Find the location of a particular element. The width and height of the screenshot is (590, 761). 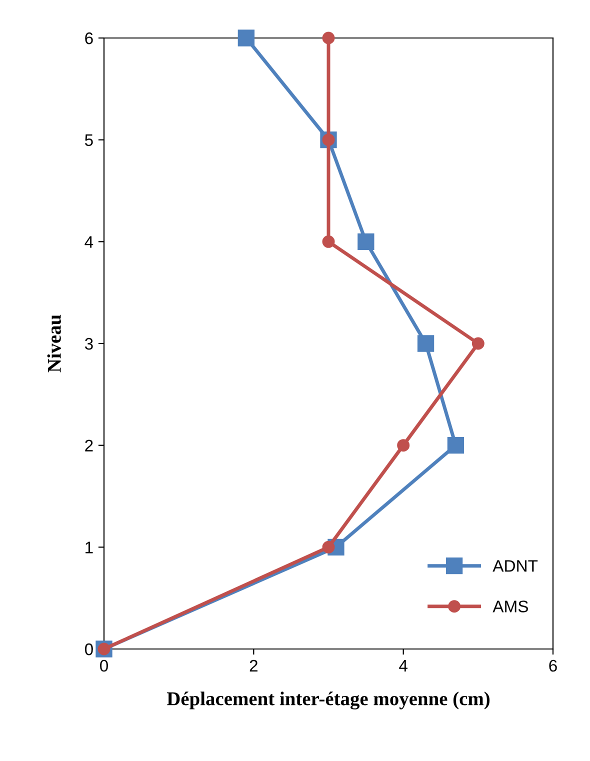

y-tick-label: 1 is located at coordinates (89, 548).